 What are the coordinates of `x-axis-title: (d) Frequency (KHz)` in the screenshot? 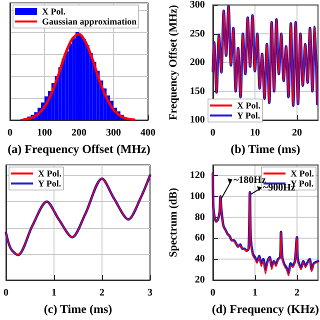 It's located at (265, 309).